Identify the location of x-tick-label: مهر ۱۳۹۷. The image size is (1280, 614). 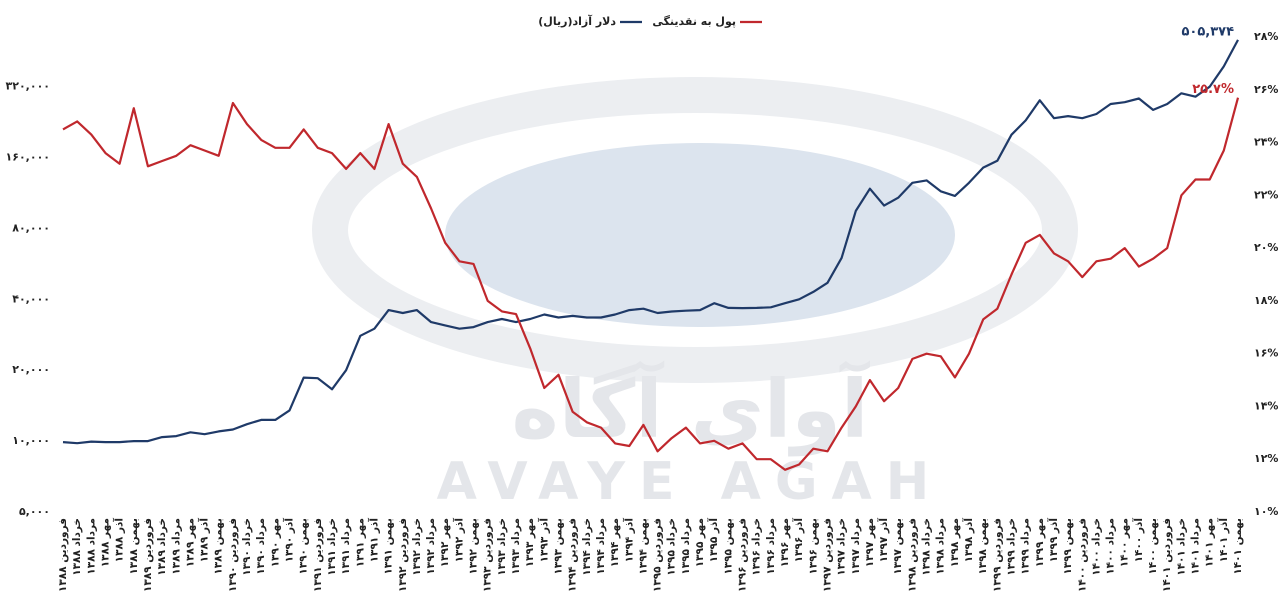
(870, 542).